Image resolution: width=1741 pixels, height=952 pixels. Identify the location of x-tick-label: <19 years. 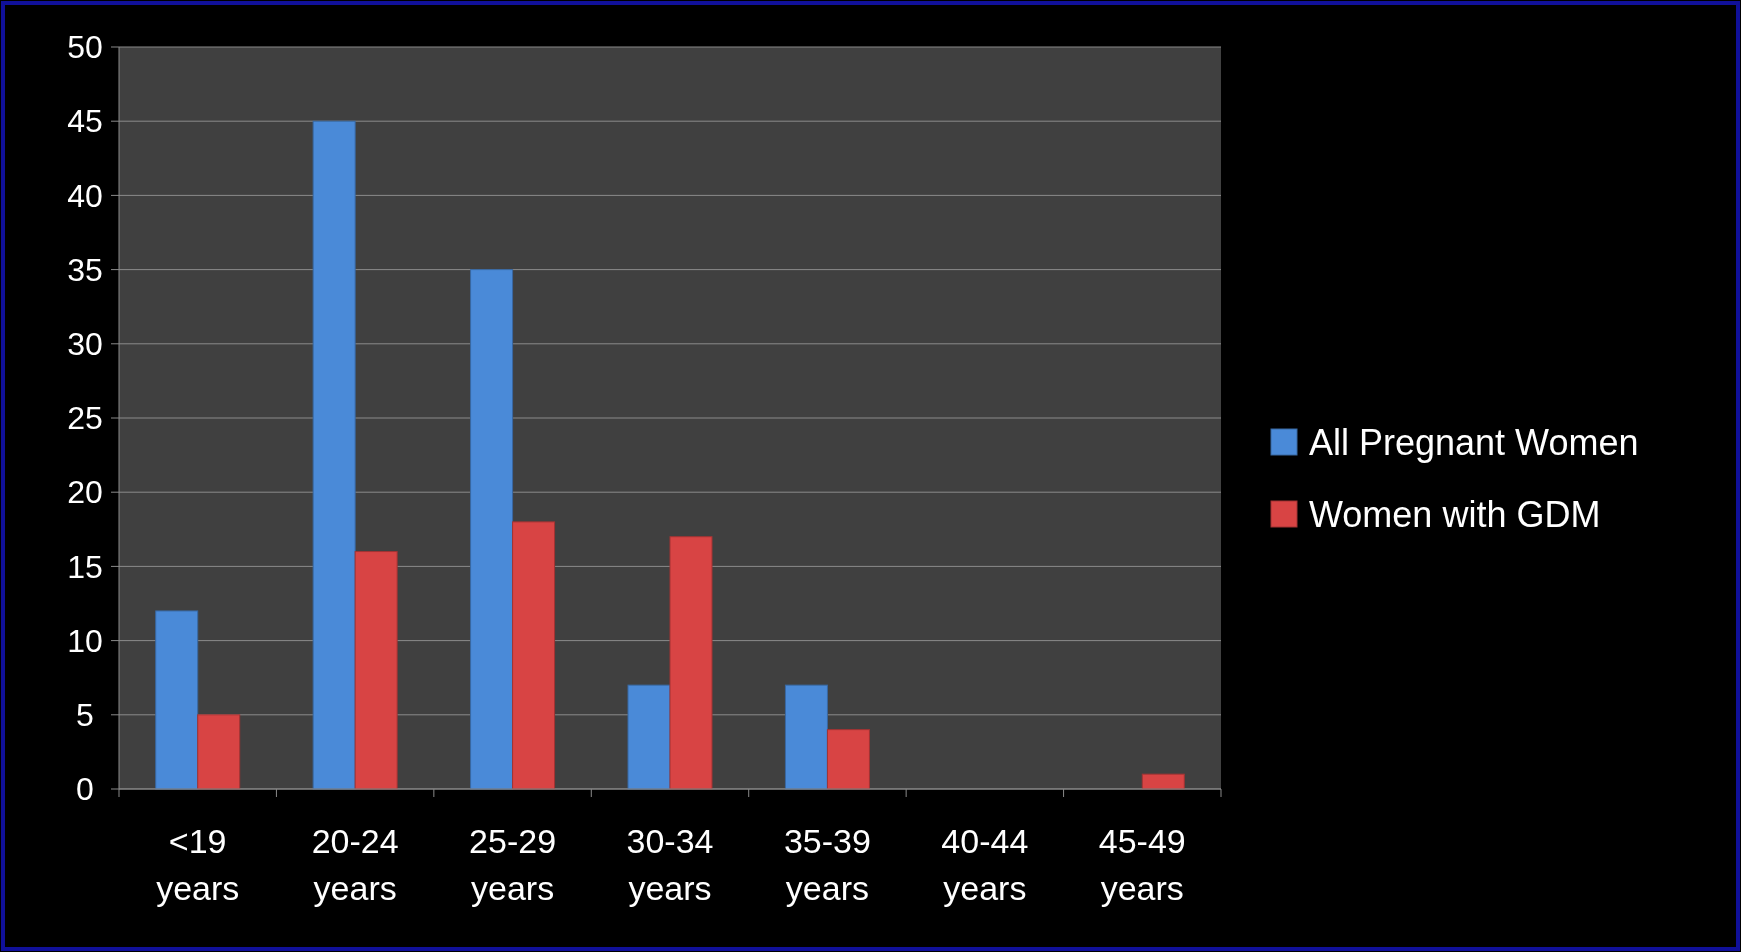
(198, 864).